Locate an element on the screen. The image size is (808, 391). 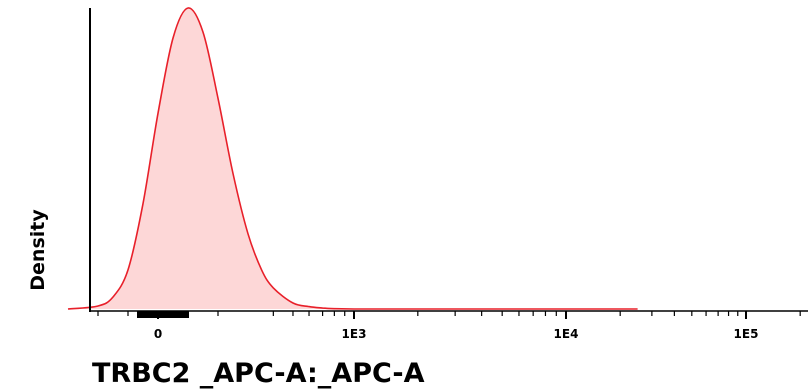
y-axis-label: Density is located at coordinates (38, 250).